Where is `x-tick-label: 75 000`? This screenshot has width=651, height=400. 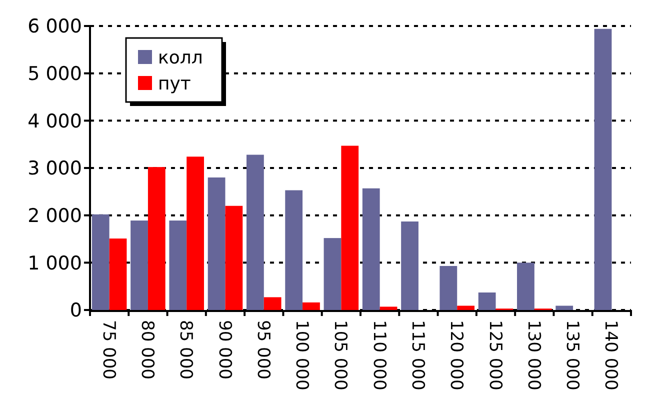 x-tick-label: 75 000 is located at coordinates (108, 350).